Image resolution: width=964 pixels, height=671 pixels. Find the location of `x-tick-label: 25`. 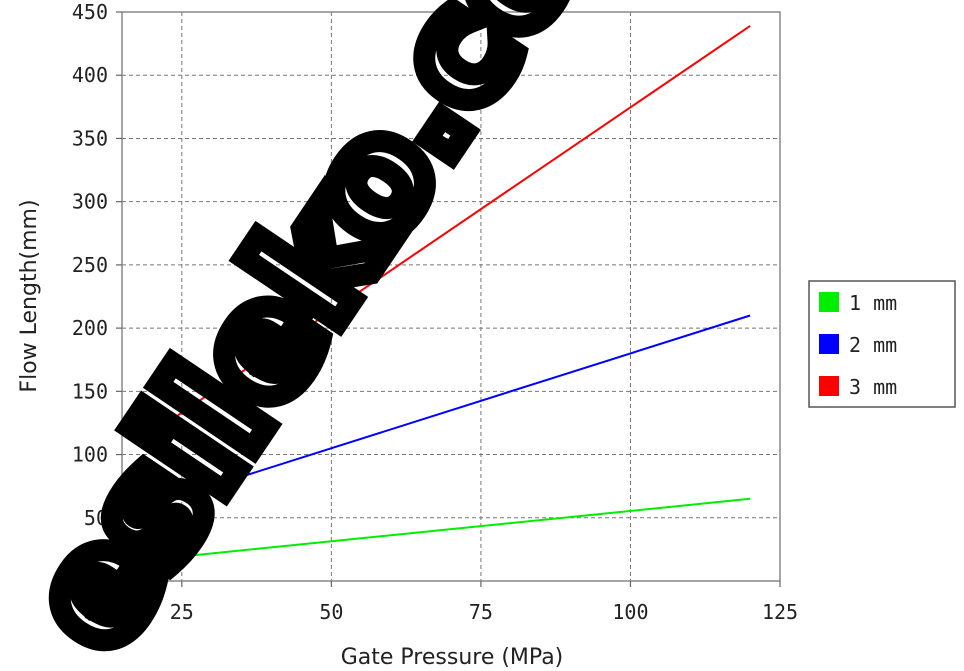

x-tick-label: 25 is located at coordinates (182, 612).